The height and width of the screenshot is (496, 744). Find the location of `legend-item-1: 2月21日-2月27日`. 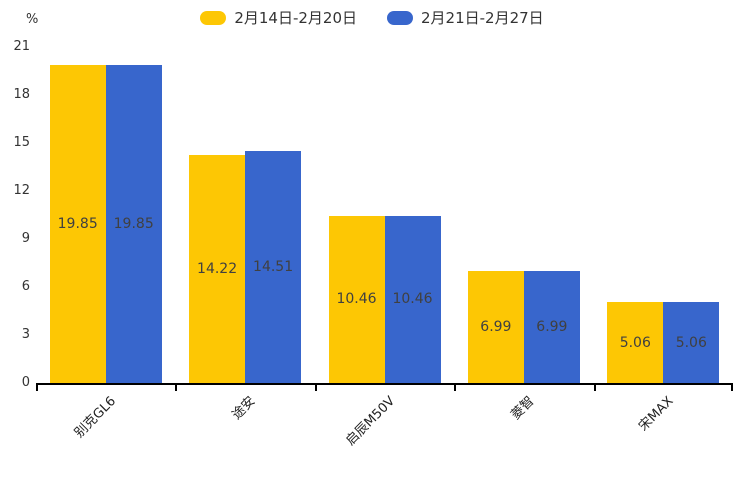

legend-item-1: 2月21日-2月27日 is located at coordinates (465, 17).